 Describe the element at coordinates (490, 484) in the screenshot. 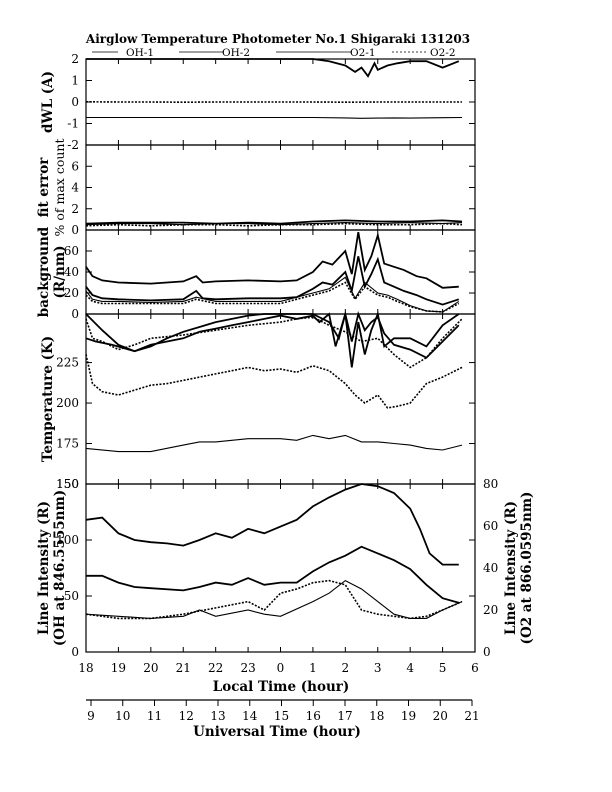

I see `y-right-tick-label: 80` at that location.